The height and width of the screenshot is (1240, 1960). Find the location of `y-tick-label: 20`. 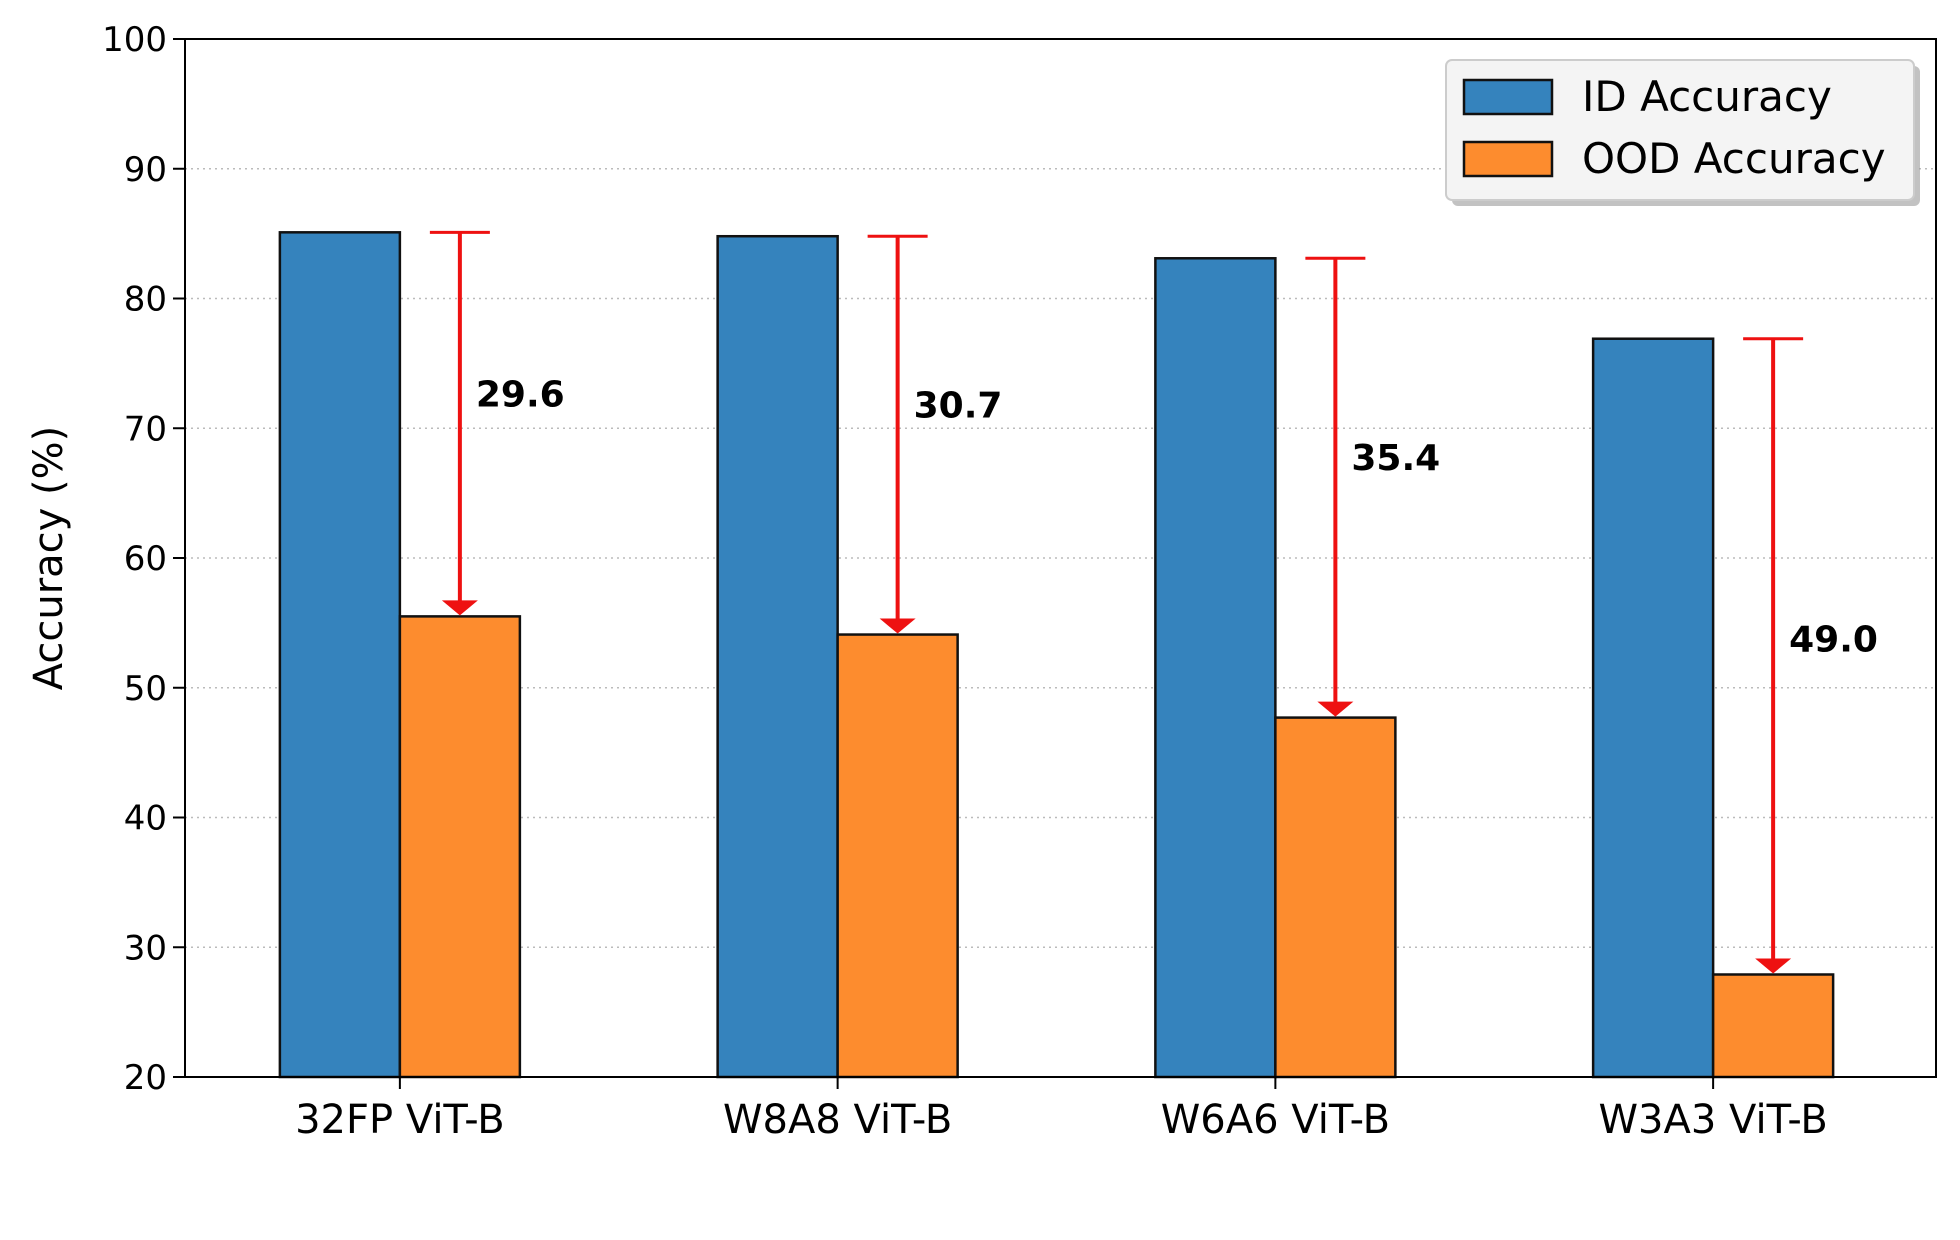

y-tick-label: 20 is located at coordinates (145, 1078).